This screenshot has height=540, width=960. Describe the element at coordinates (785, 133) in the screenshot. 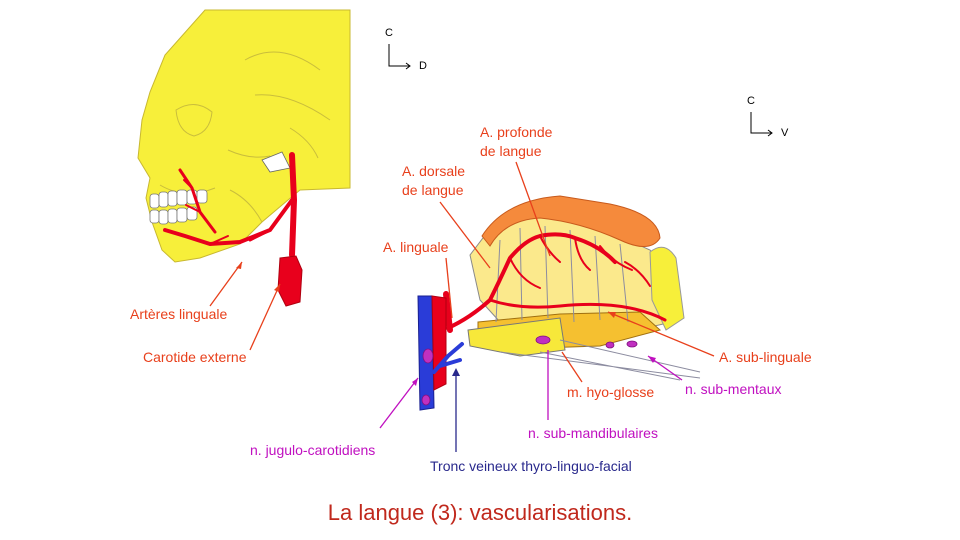

I see `axis-label-v: V` at that location.